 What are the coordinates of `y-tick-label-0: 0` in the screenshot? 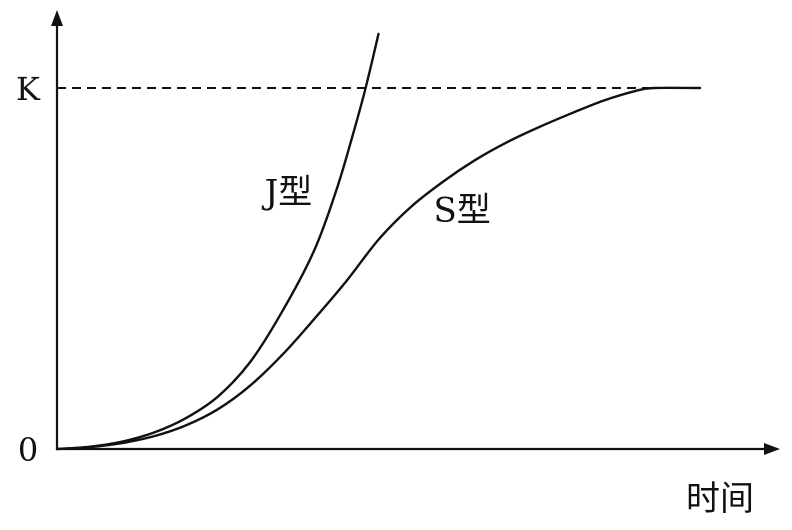 It's located at (28, 450).